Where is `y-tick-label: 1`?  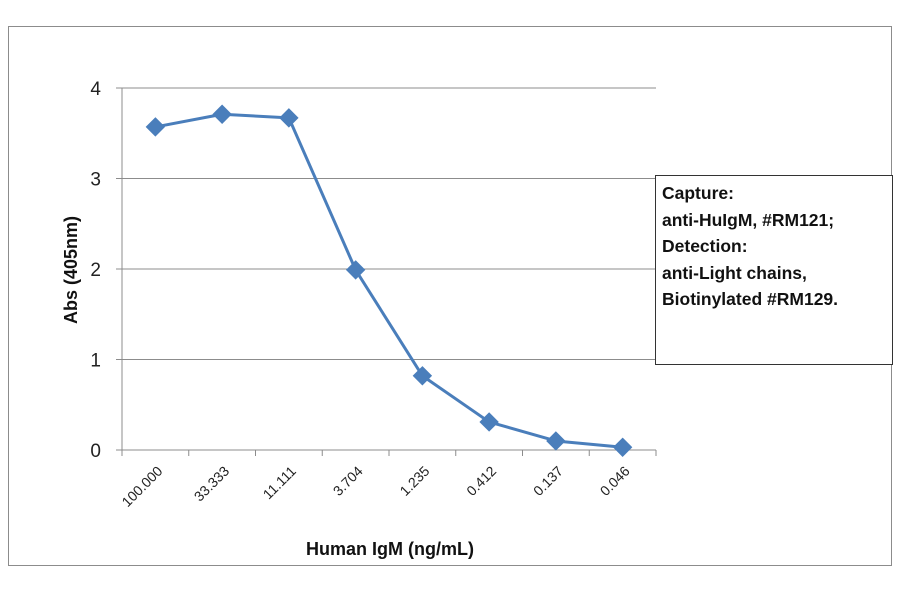
y-tick-label: 1 is located at coordinates (95, 361).